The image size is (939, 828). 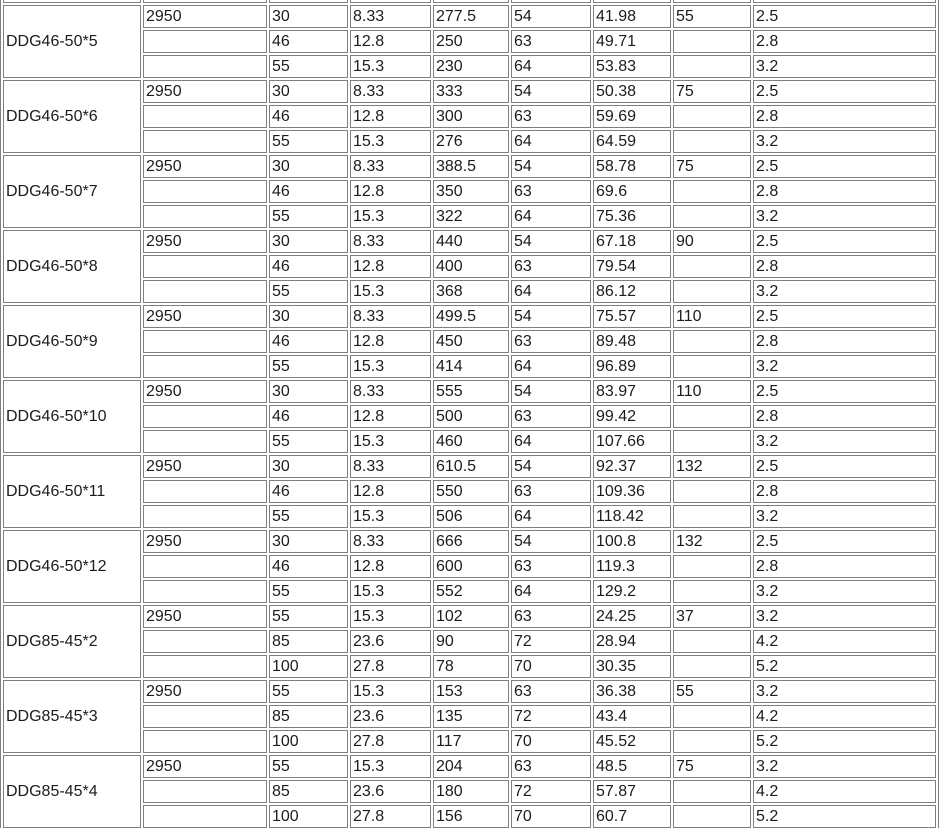 I want to click on table-row: 55 15.3 322 64 75.36 3.2, so click(x=469, y=216).